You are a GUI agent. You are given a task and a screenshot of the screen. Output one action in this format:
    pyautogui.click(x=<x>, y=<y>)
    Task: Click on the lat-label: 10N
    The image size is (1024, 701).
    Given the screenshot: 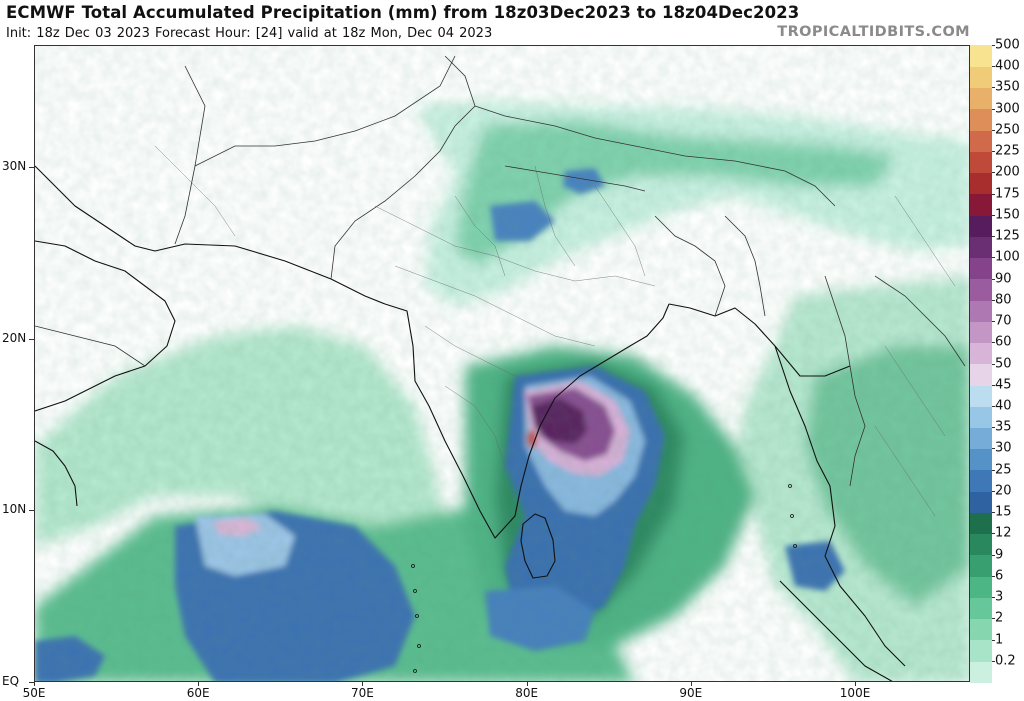 What is the action you would take?
    pyautogui.click(x=14, y=509)
    